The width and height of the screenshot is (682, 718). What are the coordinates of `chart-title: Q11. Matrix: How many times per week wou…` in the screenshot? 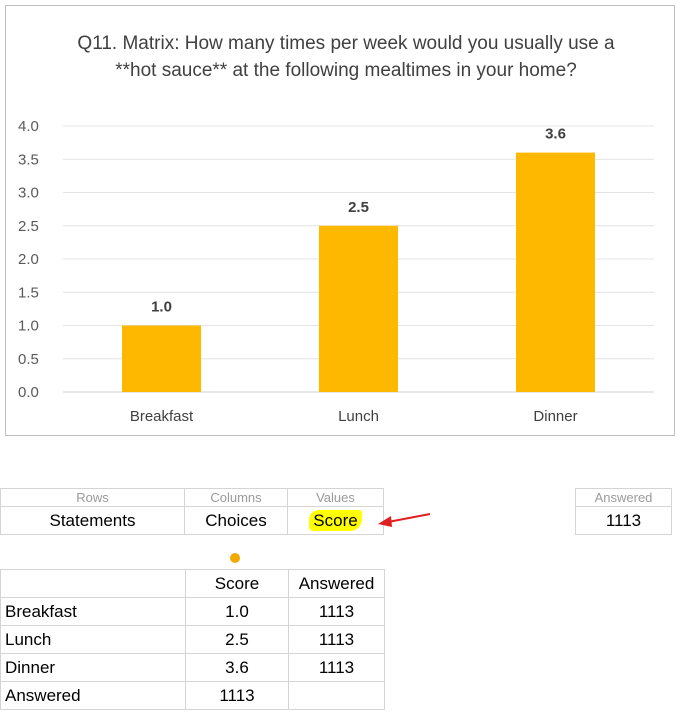 It's located at (346, 57).